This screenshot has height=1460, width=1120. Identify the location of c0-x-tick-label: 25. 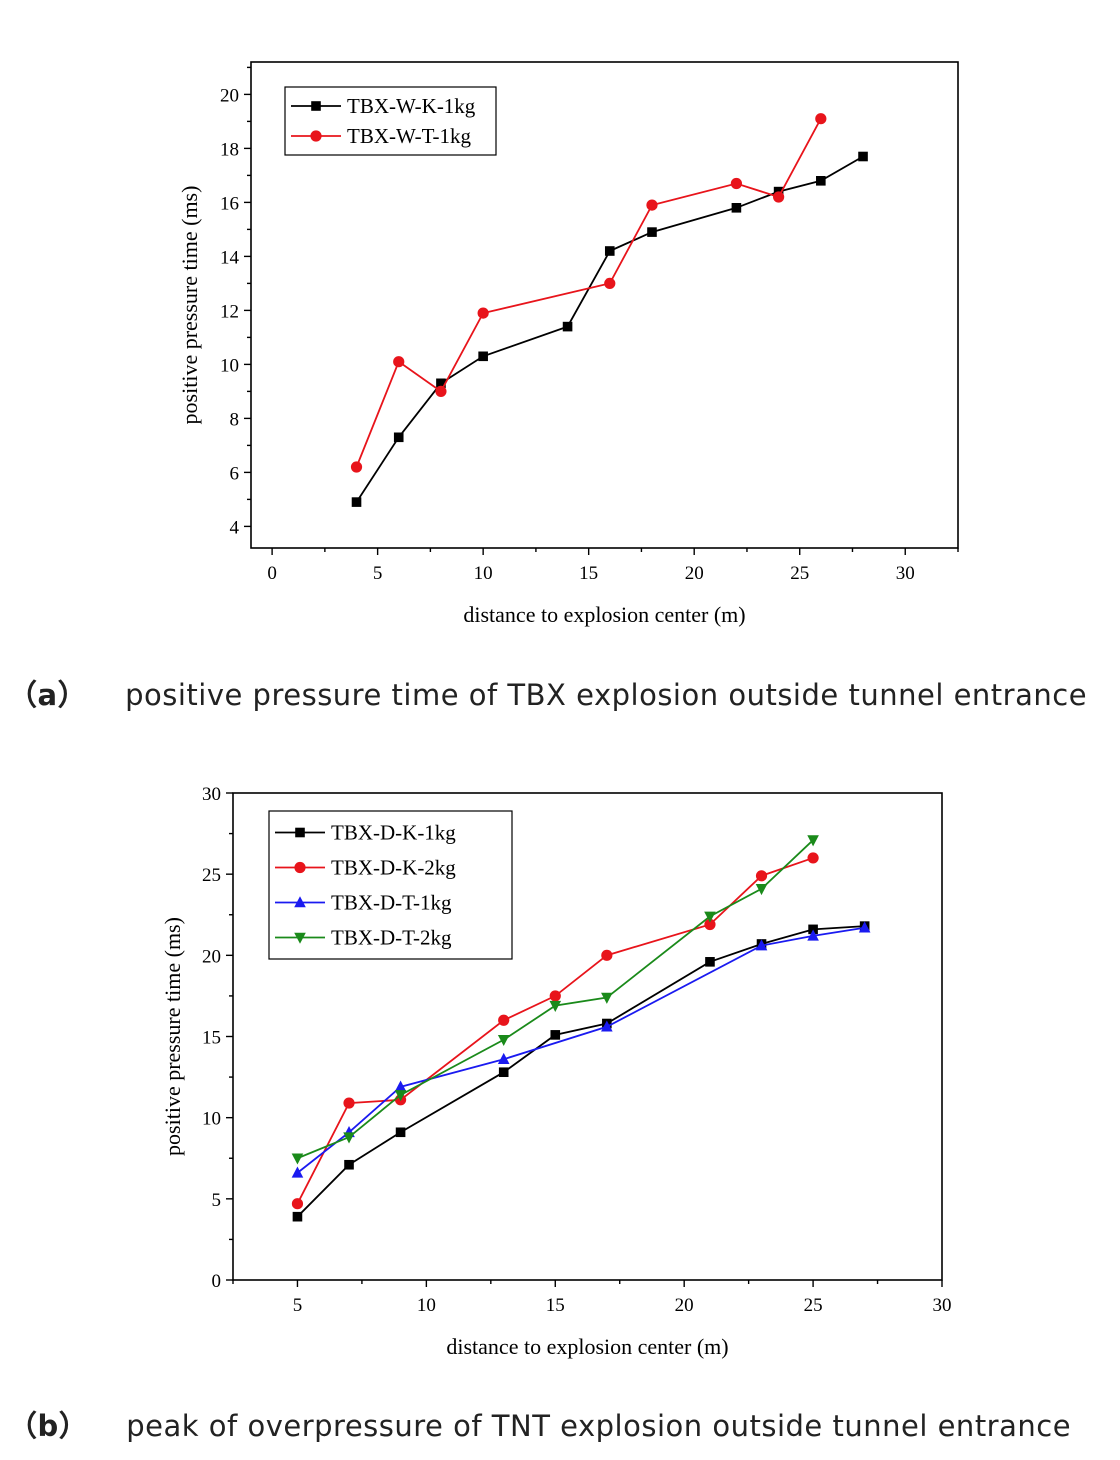
(799, 573).